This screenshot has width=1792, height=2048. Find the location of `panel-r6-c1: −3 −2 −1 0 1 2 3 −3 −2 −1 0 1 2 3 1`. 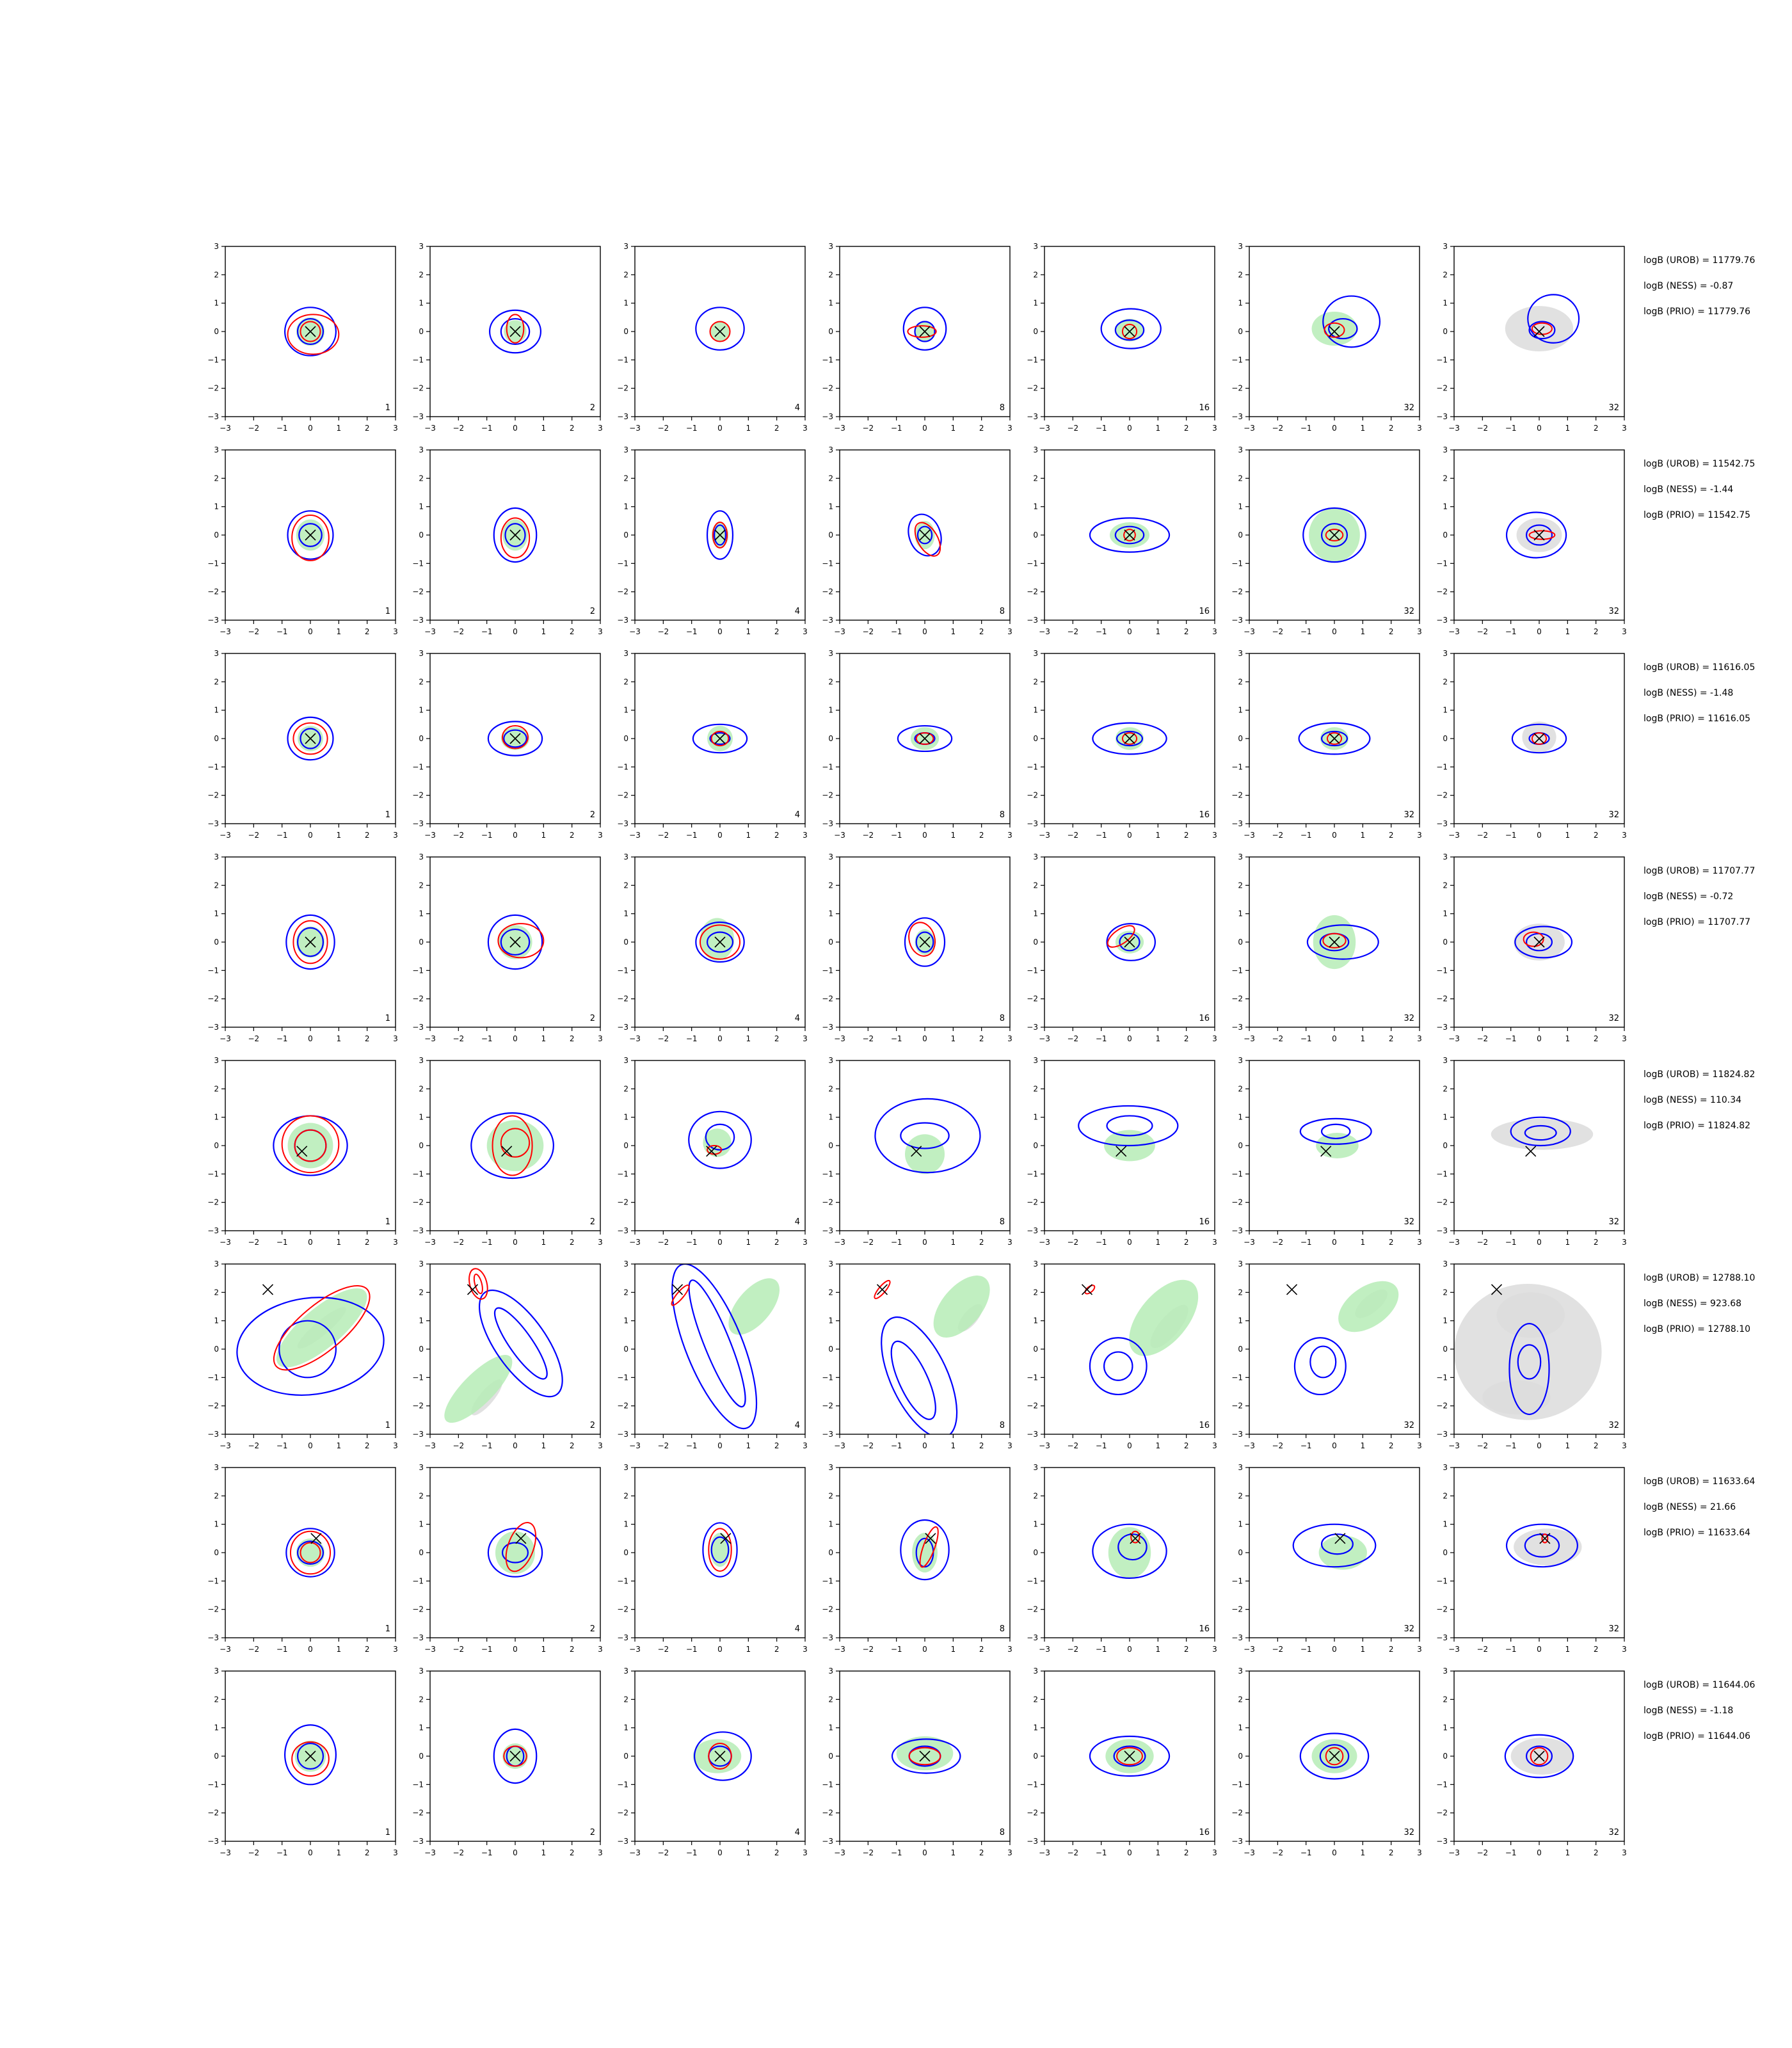

panel-r6-c1: −3 −2 −1 0 1 2 3 −3 −2 −1 0 1 2 3 1 is located at coordinates (302, 1355).